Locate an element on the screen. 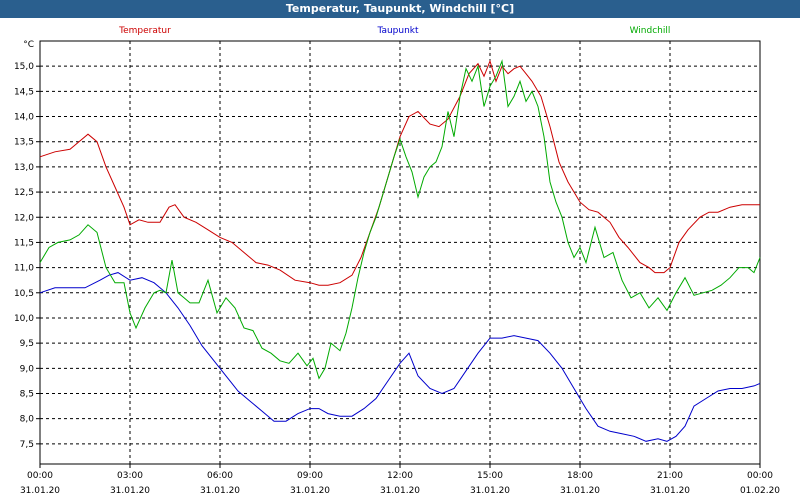  y-tick-label: 13,5 is located at coordinates (24, 143).